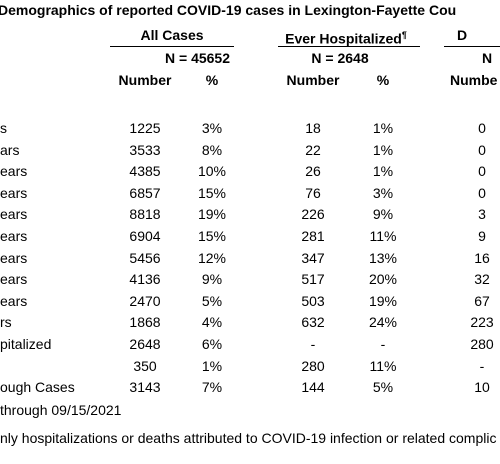  I want to click on group-count: N, so click(487, 58).